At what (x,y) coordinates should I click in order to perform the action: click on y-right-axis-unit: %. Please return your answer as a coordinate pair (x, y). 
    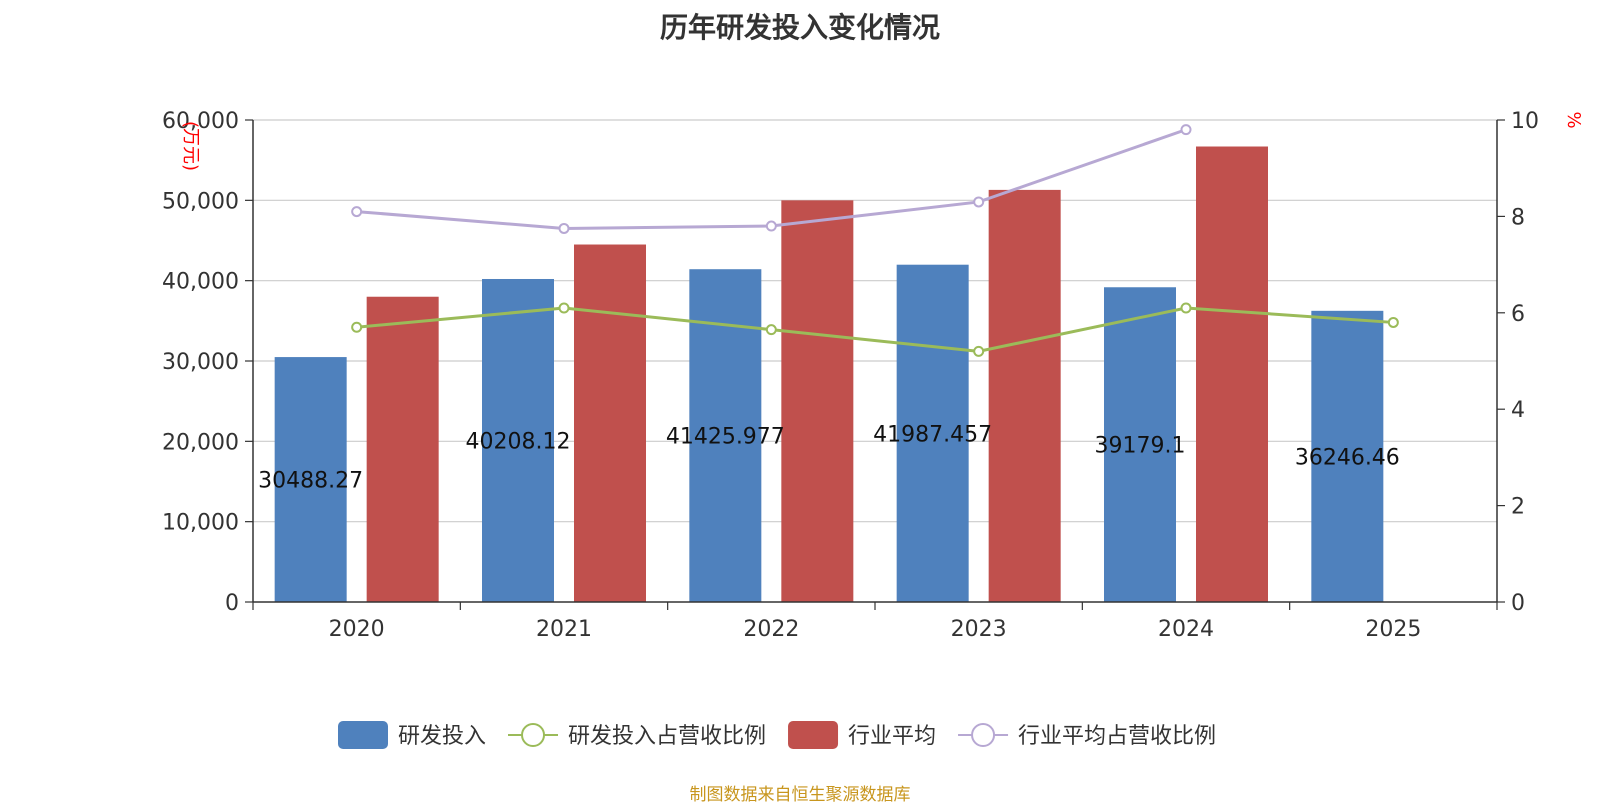
    Looking at the image, I should click on (1573, 119).